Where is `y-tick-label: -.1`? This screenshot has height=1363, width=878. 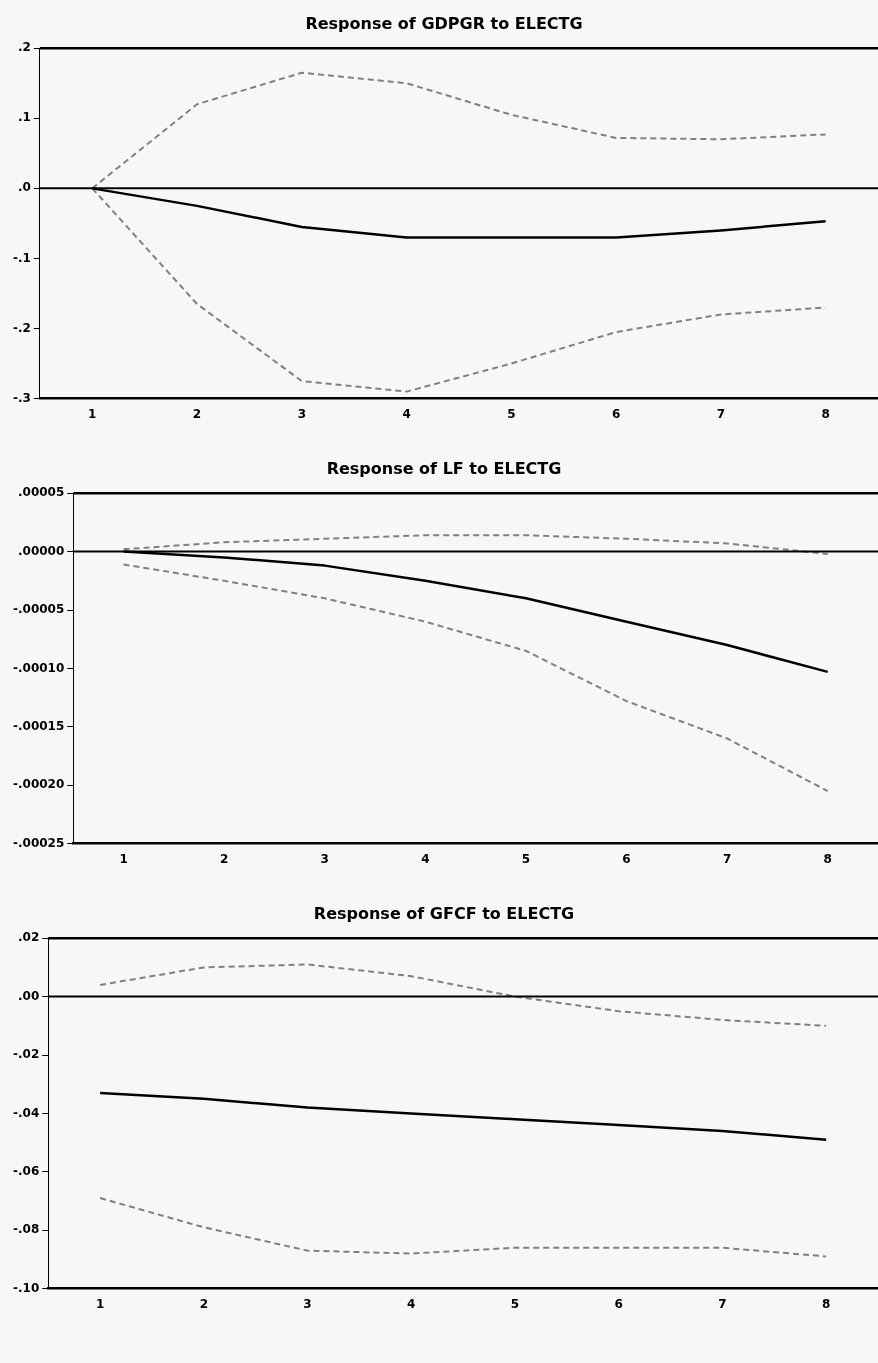 y-tick-label: -.1 is located at coordinates (22, 257).